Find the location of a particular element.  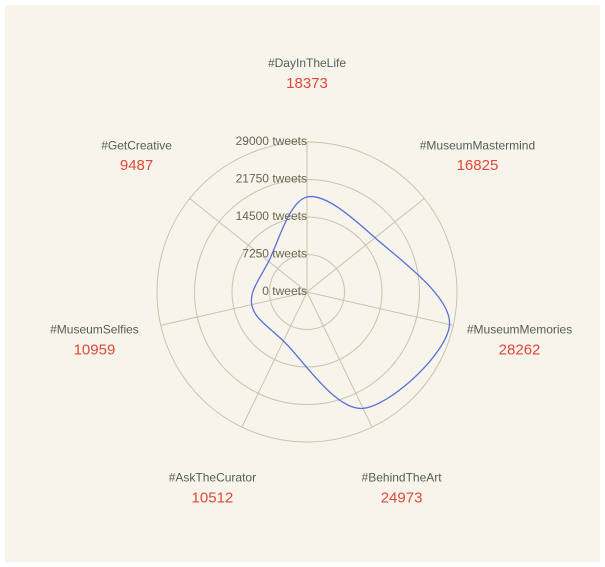

category-label: #MuseumMastermind is located at coordinates (477, 145).